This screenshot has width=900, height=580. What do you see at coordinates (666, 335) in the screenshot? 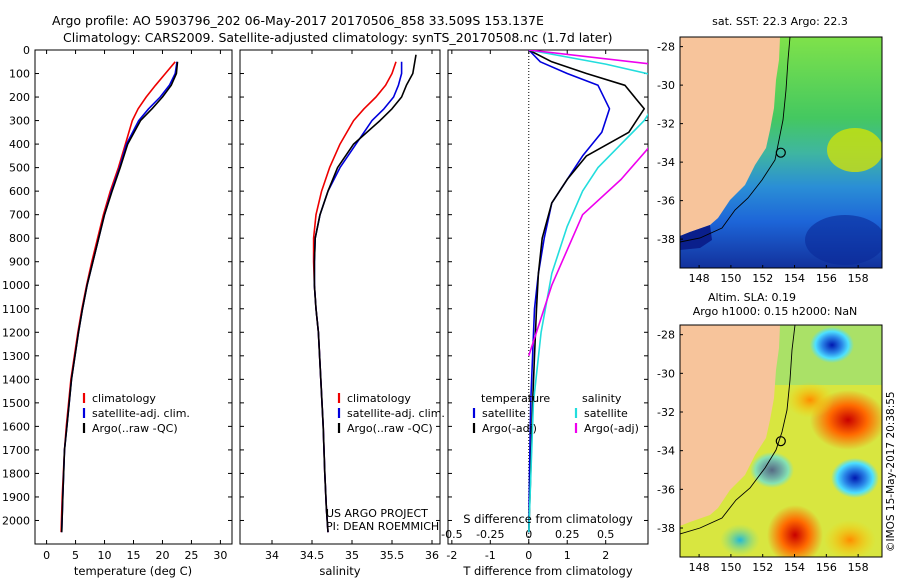
I see `lat-tick-label: -28` at bounding box center [666, 335].